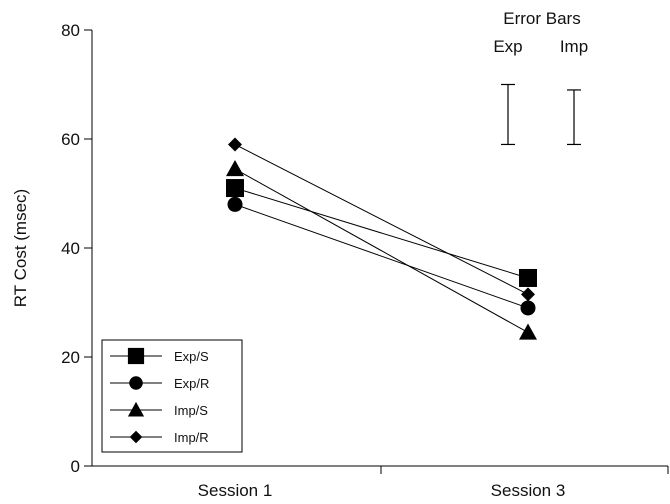 Image resolution: width=670 pixels, height=504 pixels. What do you see at coordinates (541, 18) in the screenshot?
I see `error-bars-title: Error Bars` at bounding box center [541, 18].